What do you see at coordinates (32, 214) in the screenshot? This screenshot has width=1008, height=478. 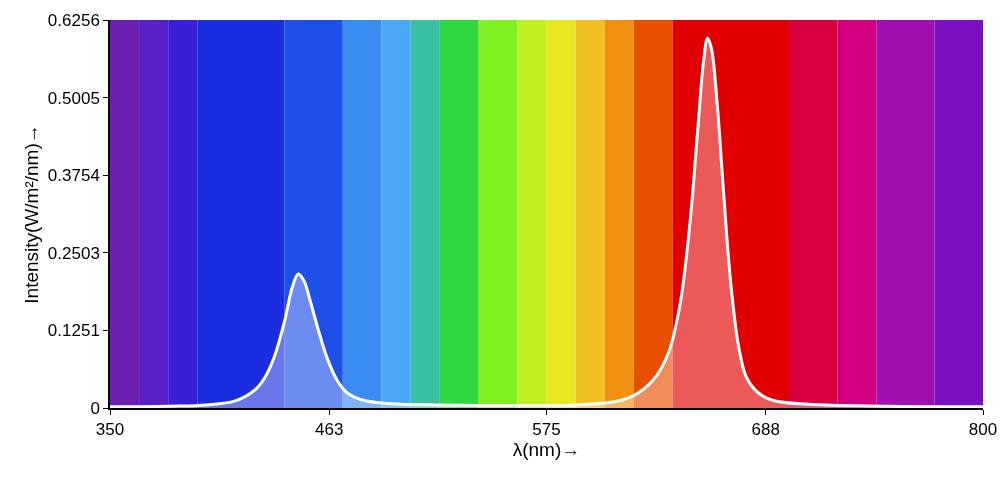 I see `y-axis-title: Intensity(W/m²/nm)→` at bounding box center [32, 214].